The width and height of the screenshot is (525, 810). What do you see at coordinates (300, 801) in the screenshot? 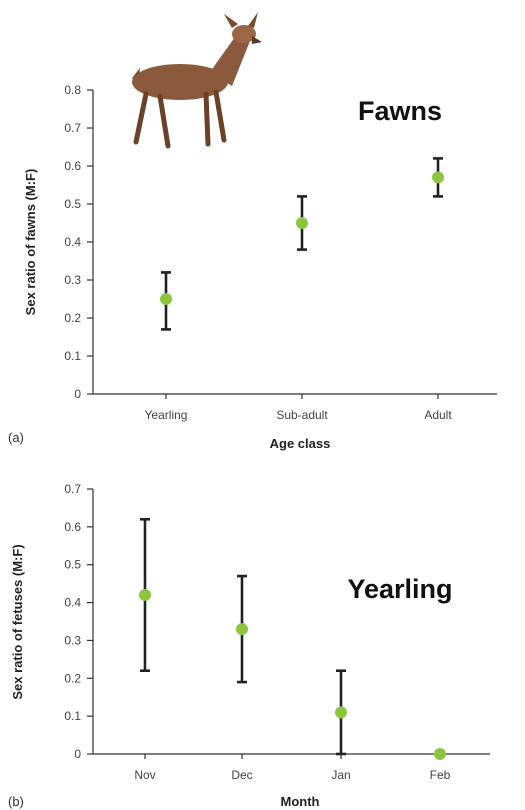
I see `x-axis-title-b: Month` at bounding box center [300, 801].